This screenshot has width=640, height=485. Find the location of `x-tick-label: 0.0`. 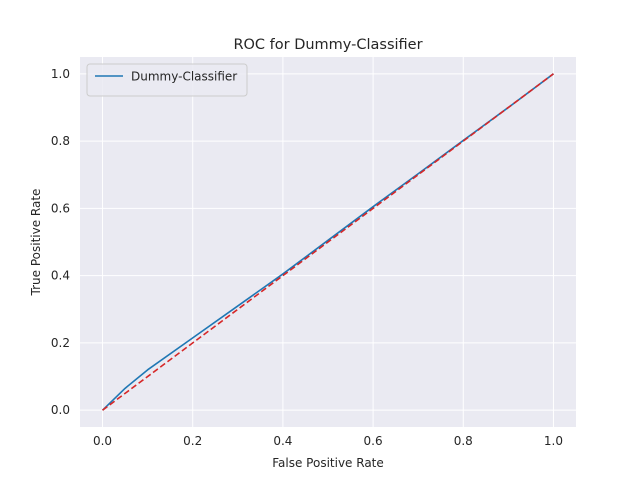

x-tick-label: 0.0 is located at coordinates (102, 441).